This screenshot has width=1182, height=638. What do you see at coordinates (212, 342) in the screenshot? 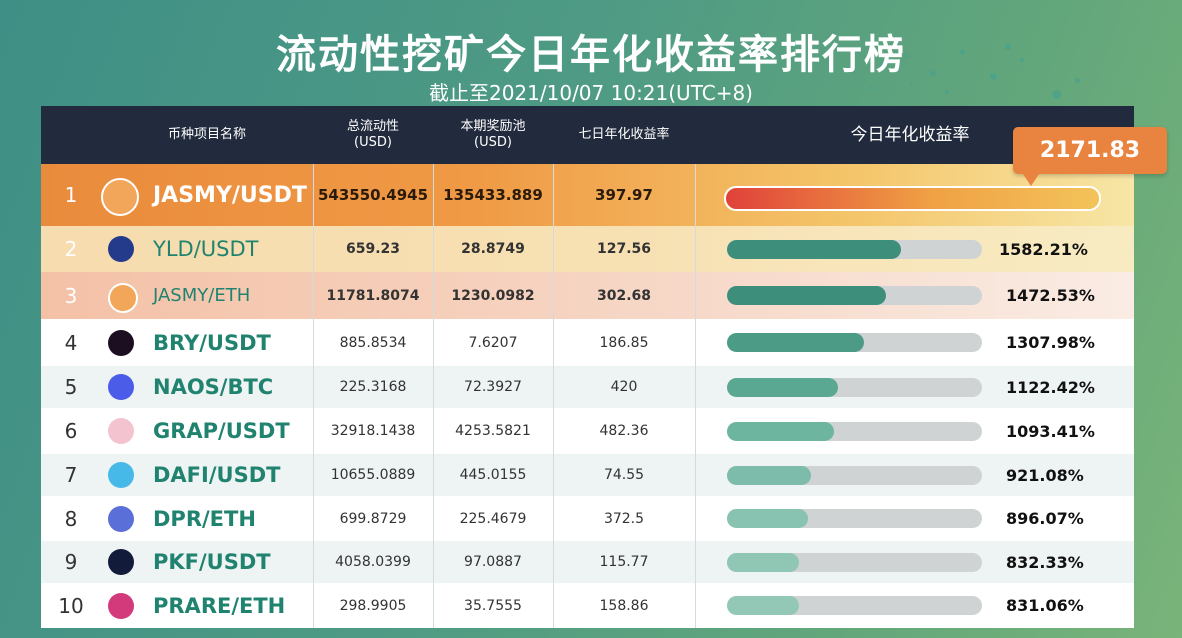
I see `pair-name: BRY/USDT` at bounding box center [212, 342].